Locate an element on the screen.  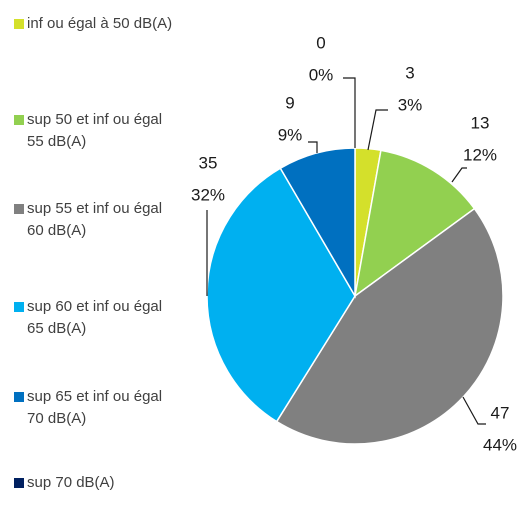
value-label: 3 is located at coordinates (409, 72).